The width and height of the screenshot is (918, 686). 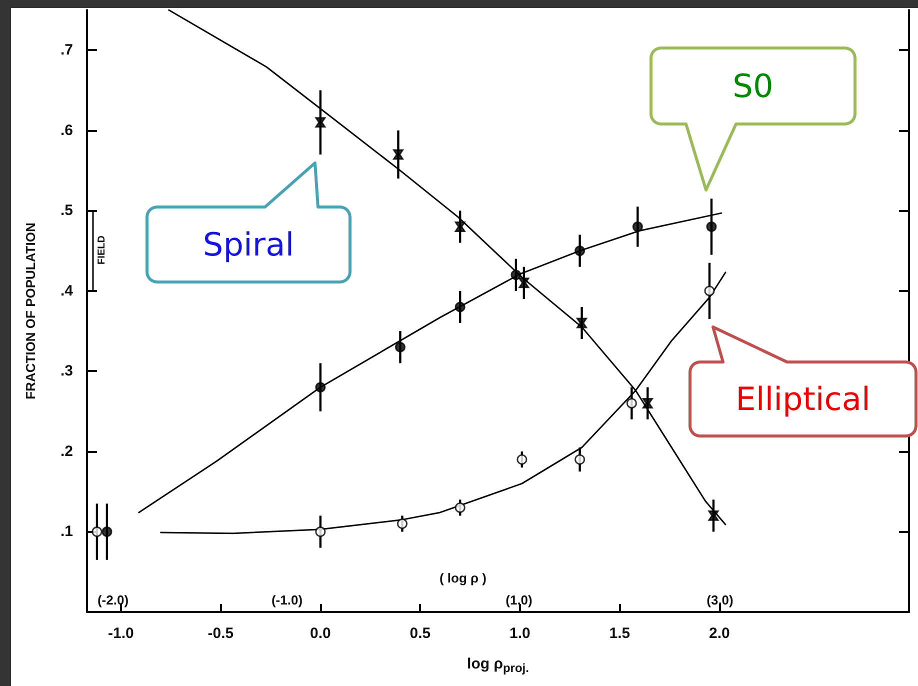 I want to click on y-tick-label: .6, so click(x=66, y=130).